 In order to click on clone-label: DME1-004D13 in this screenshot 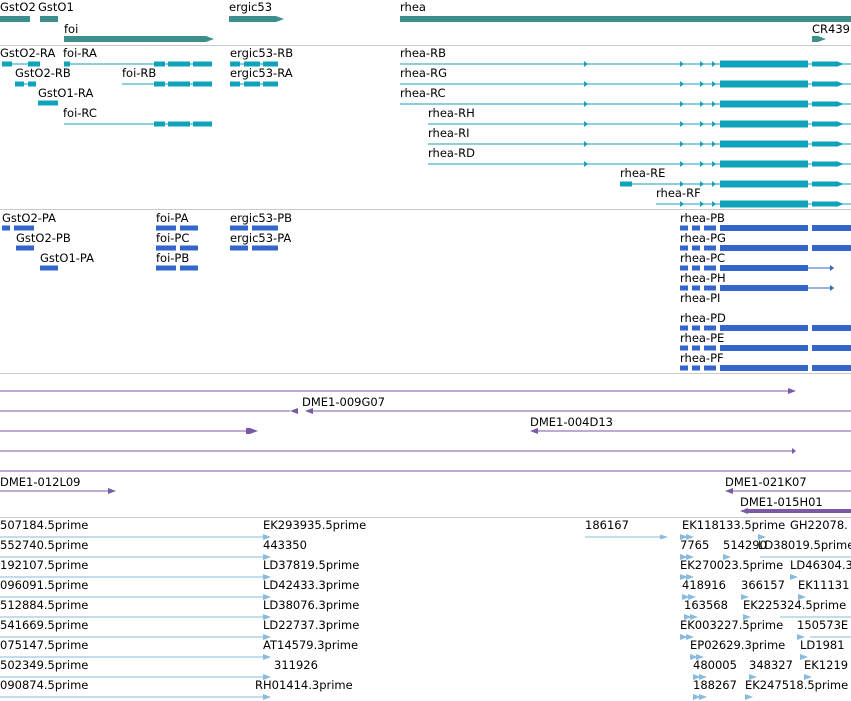, I will do `click(571, 422)`.